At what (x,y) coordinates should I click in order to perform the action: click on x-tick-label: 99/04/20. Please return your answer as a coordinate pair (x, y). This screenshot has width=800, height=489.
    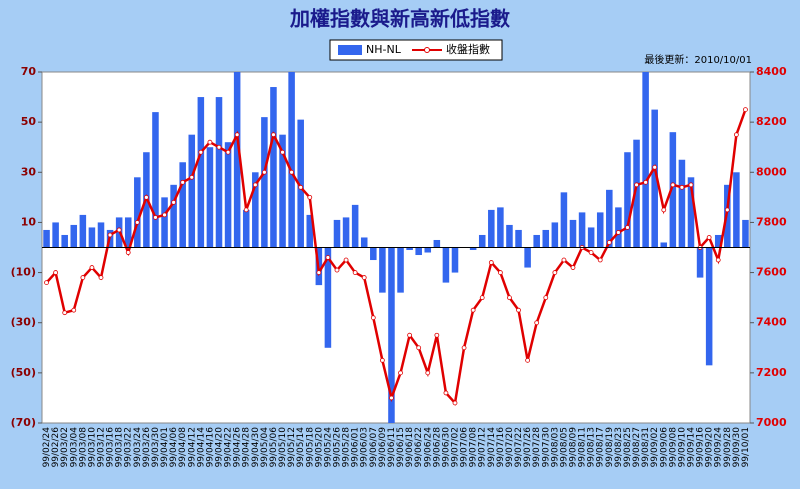
    Looking at the image, I should click on (220, 447).